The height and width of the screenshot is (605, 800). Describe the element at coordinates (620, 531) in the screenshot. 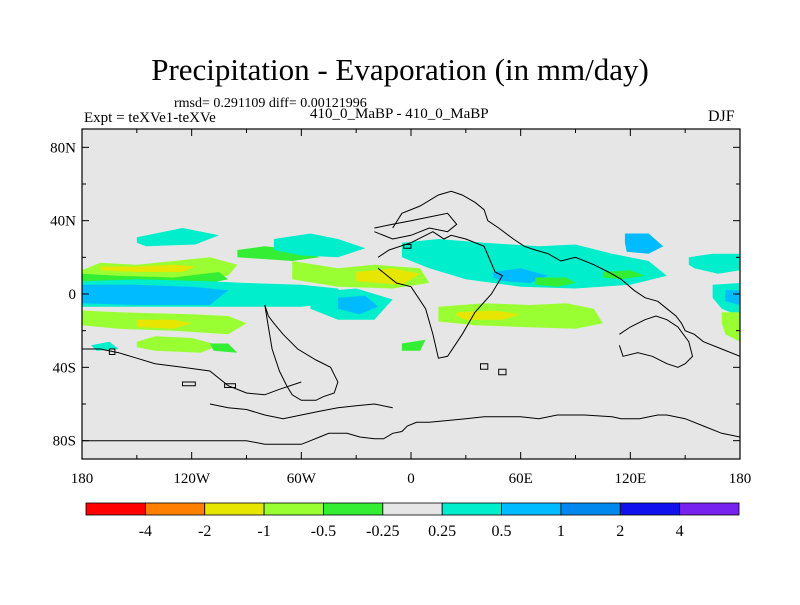

I see `colorbar-label: 2` at that location.